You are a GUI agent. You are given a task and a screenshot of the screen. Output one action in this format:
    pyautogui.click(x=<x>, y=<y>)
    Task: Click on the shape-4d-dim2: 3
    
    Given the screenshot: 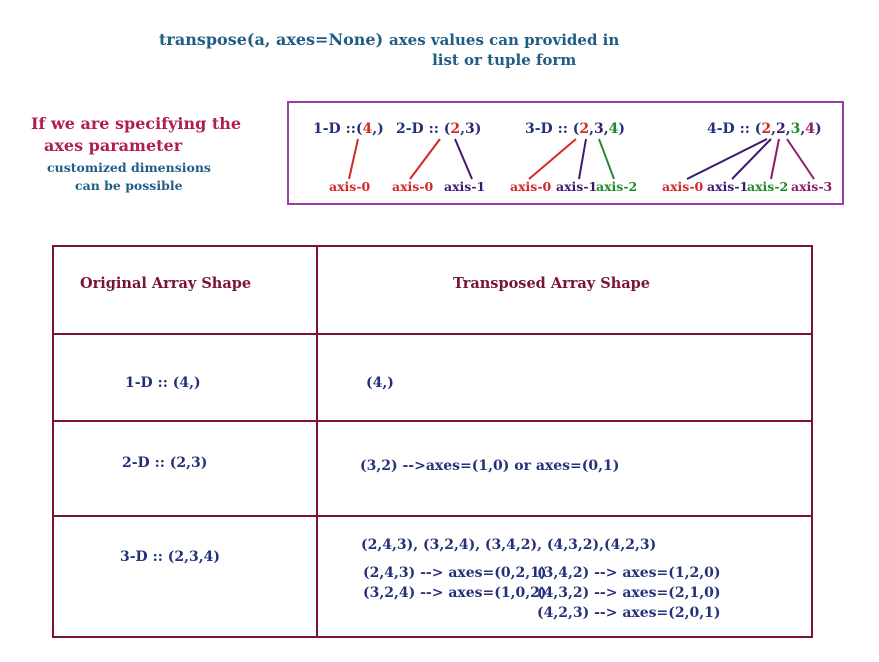 What is the action you would take?
    pyautogui.click(x=795, y=129)
    